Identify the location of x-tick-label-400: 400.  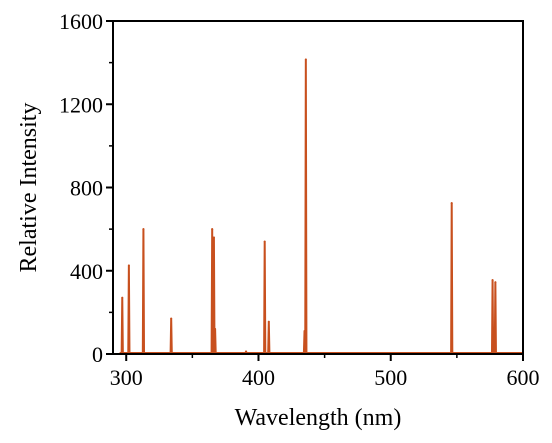
(258, 377).